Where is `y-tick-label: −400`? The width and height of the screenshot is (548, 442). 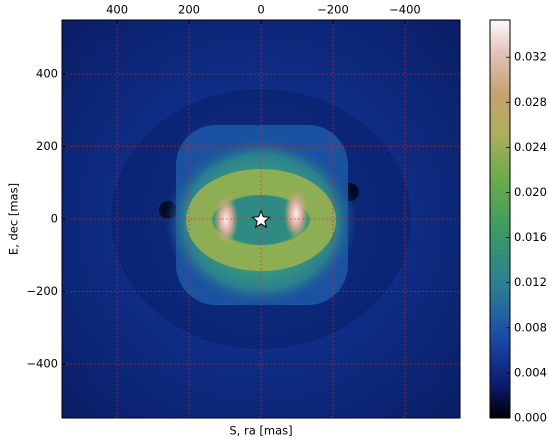
y-tick-label: −400 is located at coordinates (42, 363).